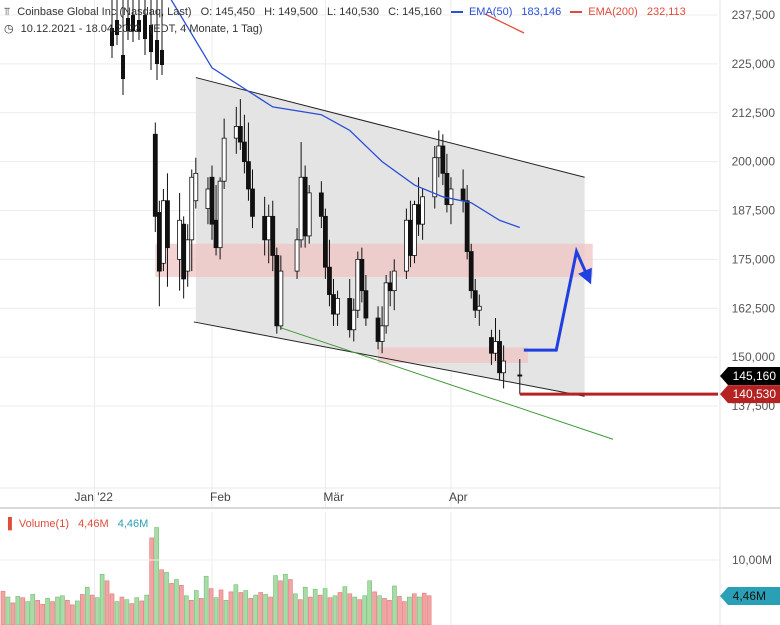  I want to click on y-tick-label: 187,500, so click(754, 211).